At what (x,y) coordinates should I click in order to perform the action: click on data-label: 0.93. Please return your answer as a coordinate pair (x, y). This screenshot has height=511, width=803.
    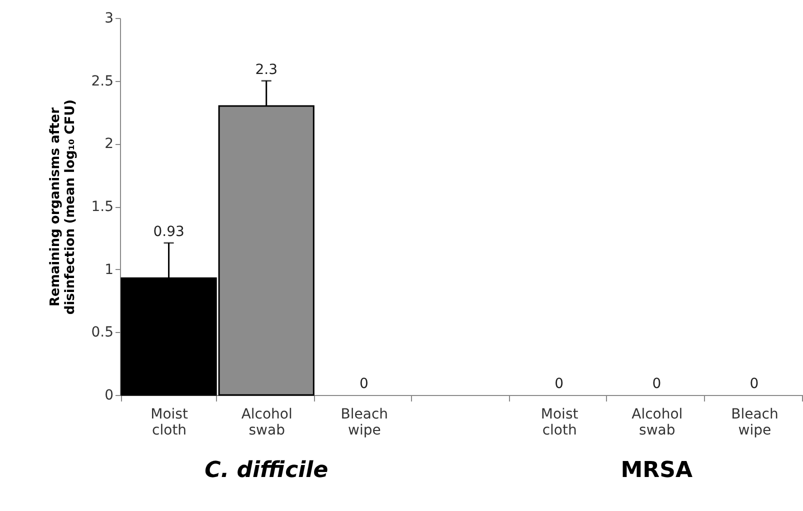
    Looking at the image, I should click on (168, 232).